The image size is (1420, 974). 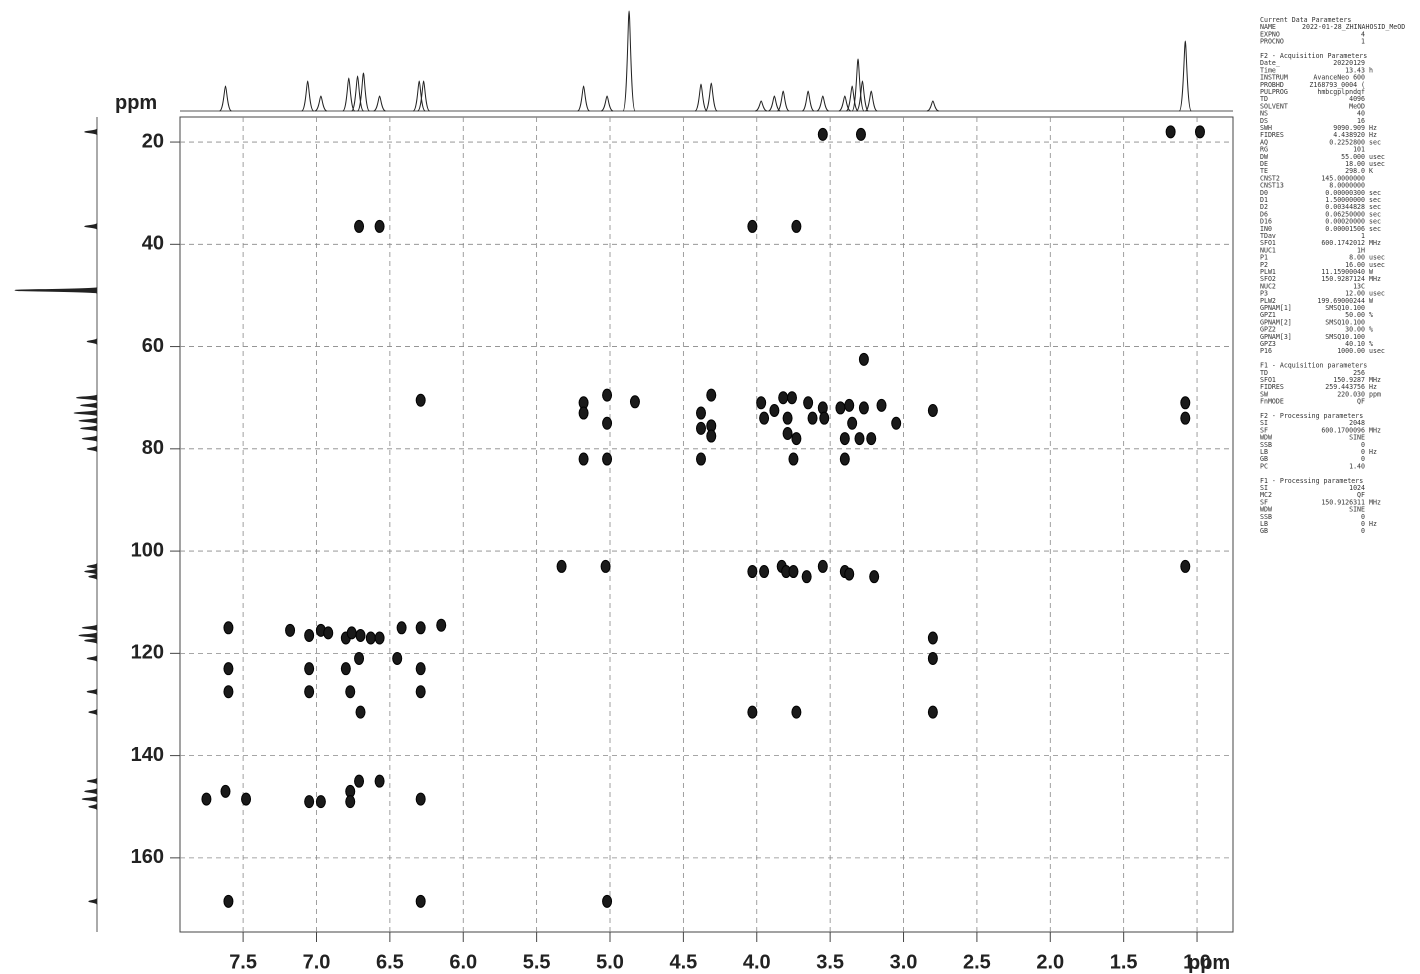 I want to click on param-name: MC2, so click(x=1266, y=495).